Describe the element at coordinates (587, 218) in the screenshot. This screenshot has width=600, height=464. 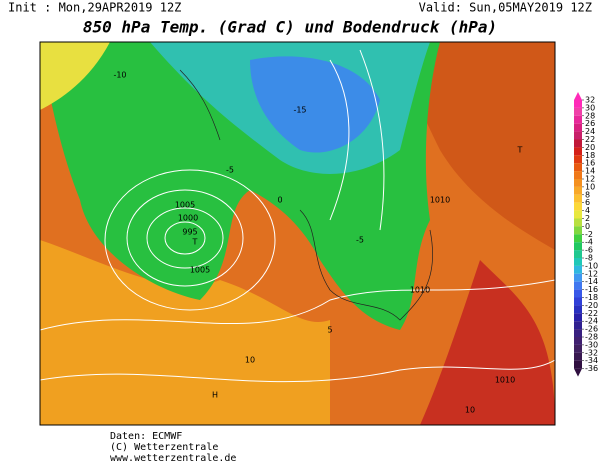
I see `colorbar-label: 2` at that location.